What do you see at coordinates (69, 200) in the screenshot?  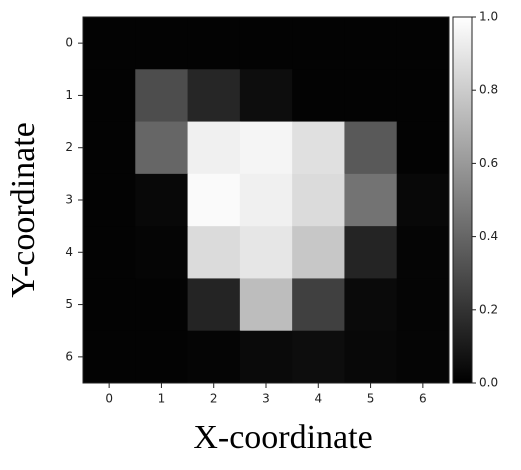 I see `y-tick-label: 3` at bounding box center [69, 200].